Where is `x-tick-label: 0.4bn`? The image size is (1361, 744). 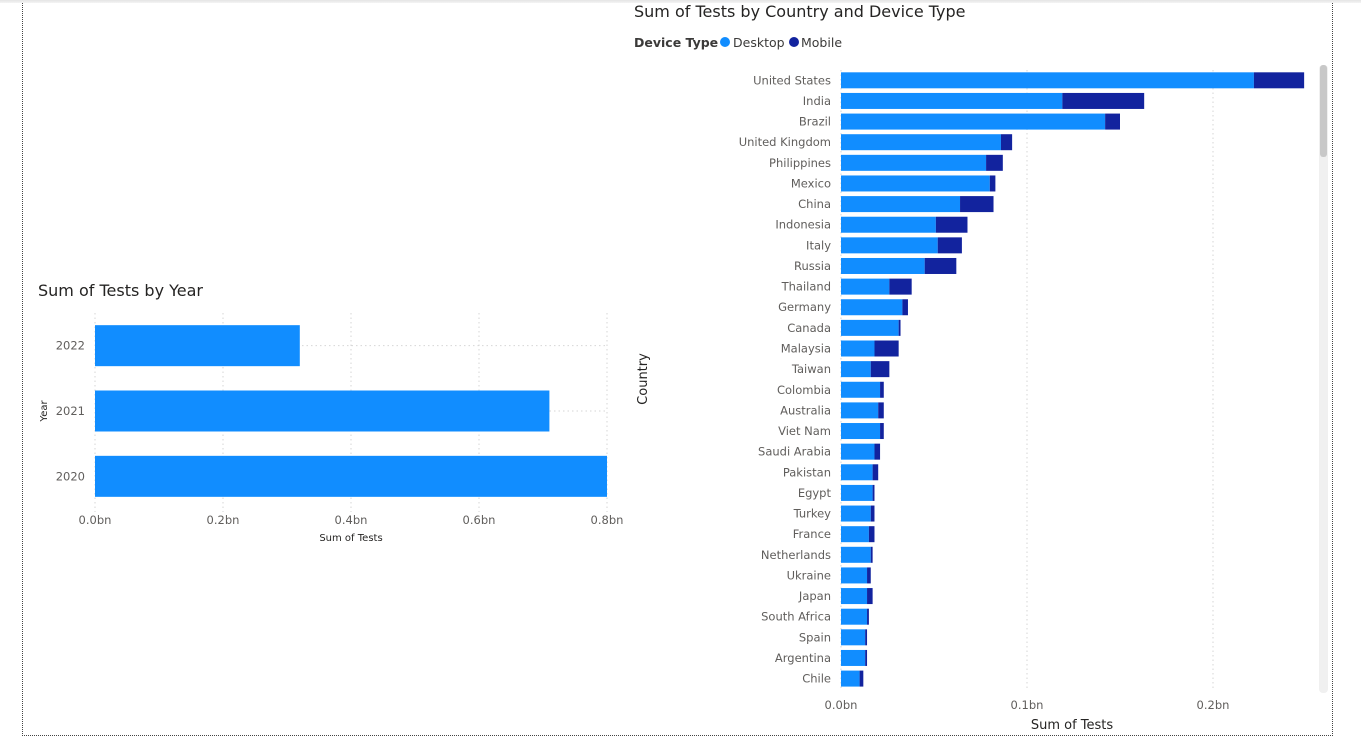
x-tick-label: 0.4bn is located at coordinates (351, 520).